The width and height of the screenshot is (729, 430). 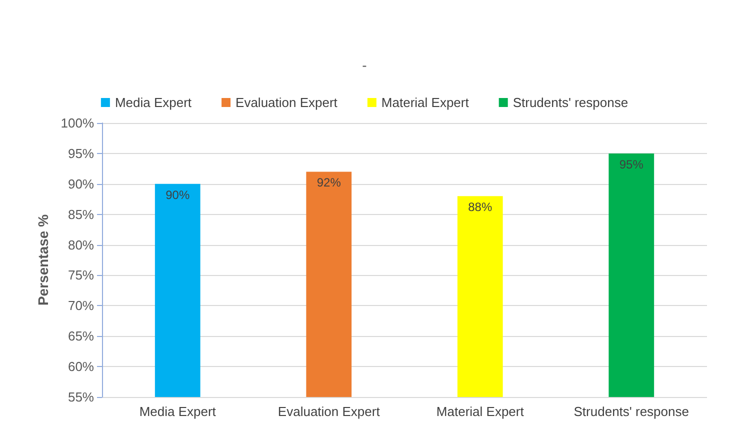 What do you see at coordinates (77, 123) in the screenshot?
I see `y-tick-label: 100%` at bounding box center [77, 123].